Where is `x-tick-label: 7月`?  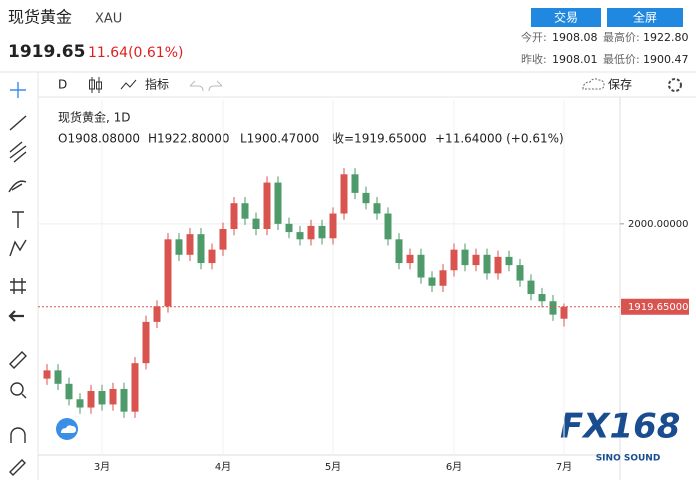
x-tick-label: 7月 is located at coordinates (564, 467).